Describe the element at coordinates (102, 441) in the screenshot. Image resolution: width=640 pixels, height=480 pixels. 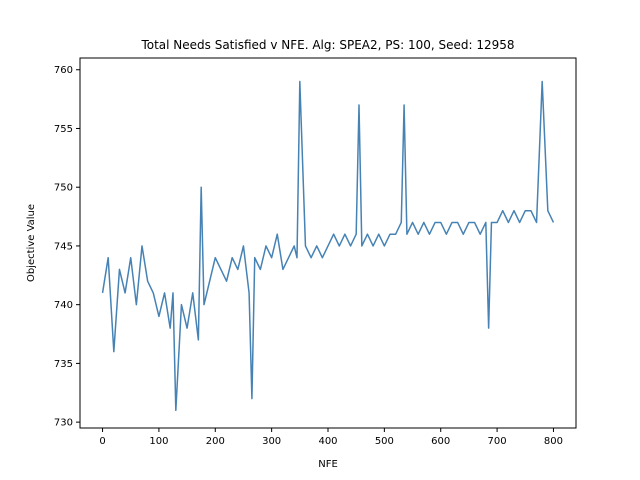
I see `x-tick-label: 0` at that location.